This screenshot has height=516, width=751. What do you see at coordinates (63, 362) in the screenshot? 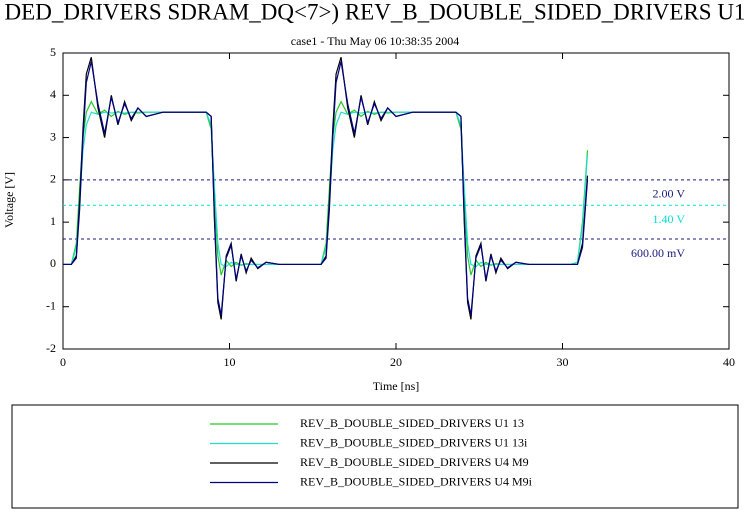
I see `x-tick-label: 0` at bounding box center [63, 362].